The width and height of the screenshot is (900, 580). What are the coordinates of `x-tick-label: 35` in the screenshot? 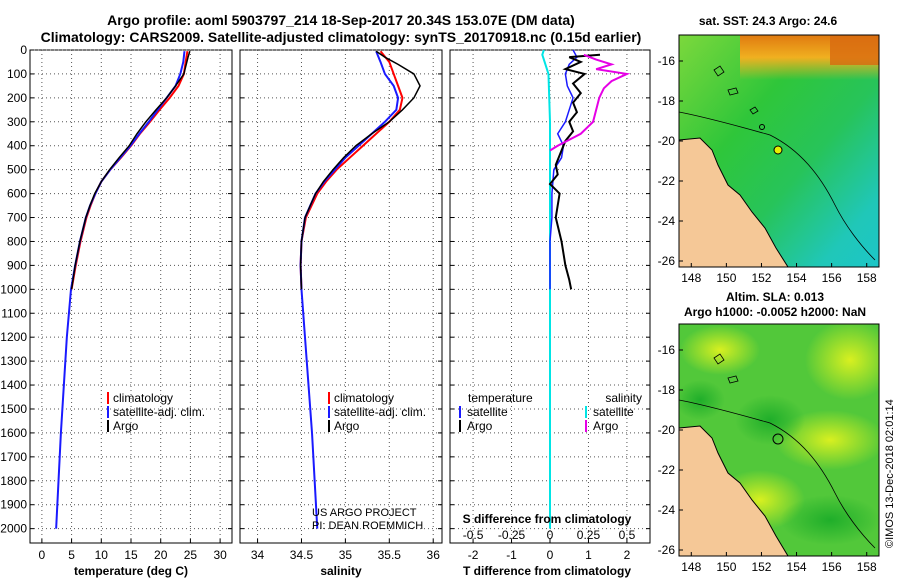 It's located at (346, 555).